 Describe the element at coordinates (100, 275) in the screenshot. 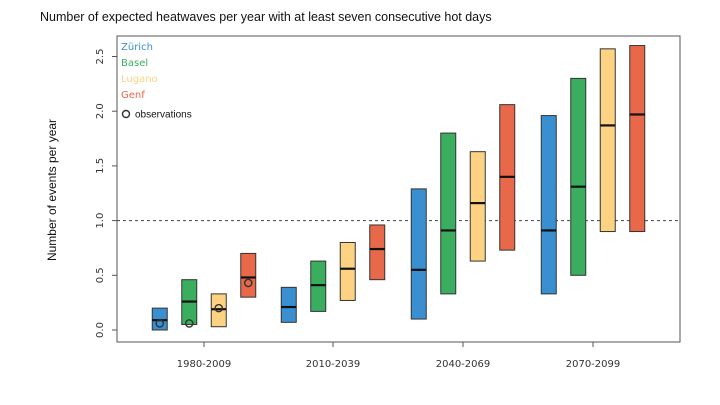

I see `y-tick-label: 0.5` at that location.